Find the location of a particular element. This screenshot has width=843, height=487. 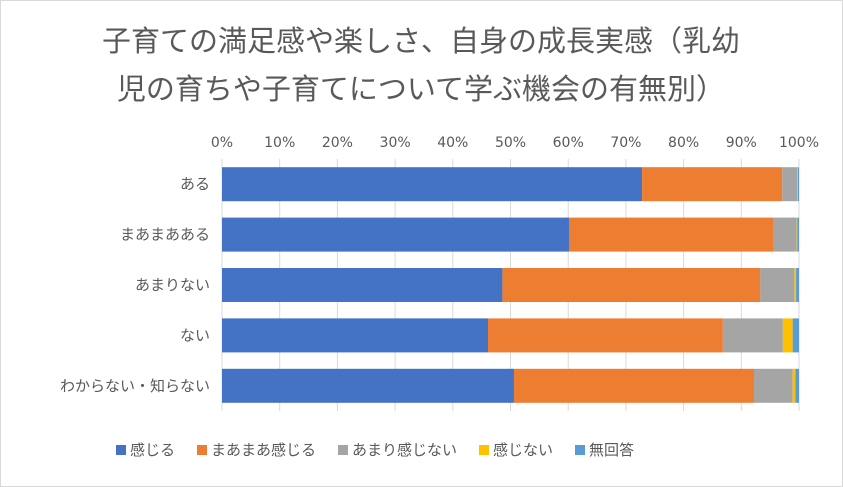

category-label: ある is located at coordinates (195, 184).